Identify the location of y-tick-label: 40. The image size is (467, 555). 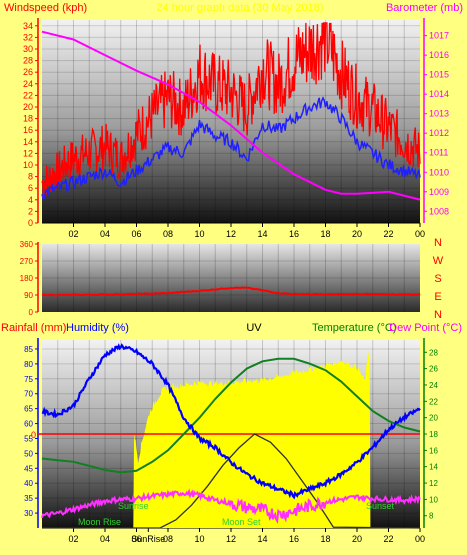
(28, 483).